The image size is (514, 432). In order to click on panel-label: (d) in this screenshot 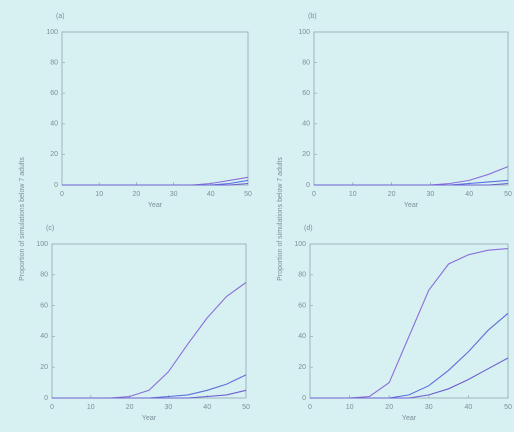, I will do `click(308, 228)`.